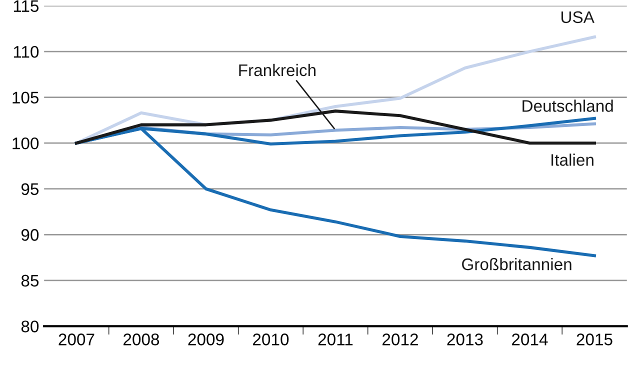  What do you see at coordinates (25, 143) in the screenshot?
I see `y-tick-label: 100` at bounding box center [25, 143].